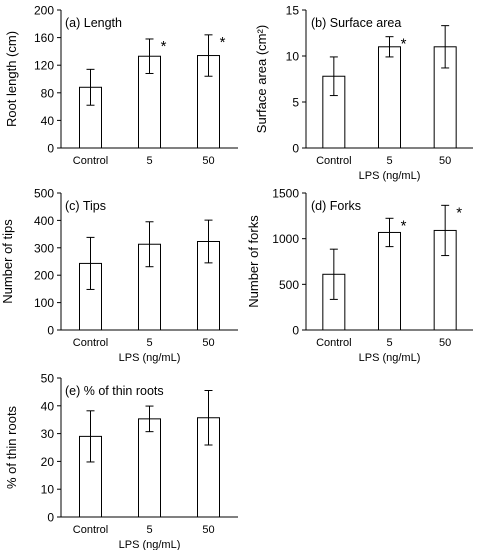 This screenshot has height=550, width=479. What do you see at coordinates (293, 11) in the screenshot?
I see `y-tick-label: 15` at bounding box center [293, 11].